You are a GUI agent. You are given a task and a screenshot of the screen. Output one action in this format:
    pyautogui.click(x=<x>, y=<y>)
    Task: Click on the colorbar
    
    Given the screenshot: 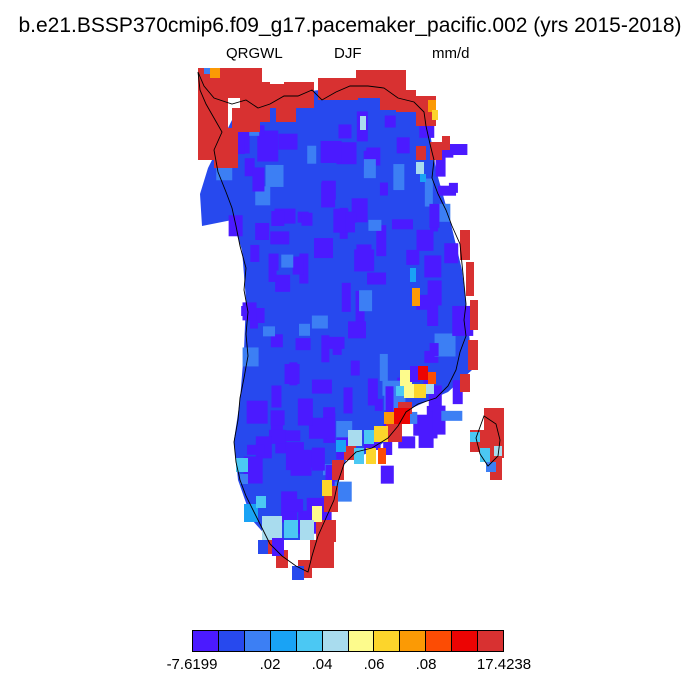 What is the action you would take?
    pyautogui.click(x=348, y=641)
    